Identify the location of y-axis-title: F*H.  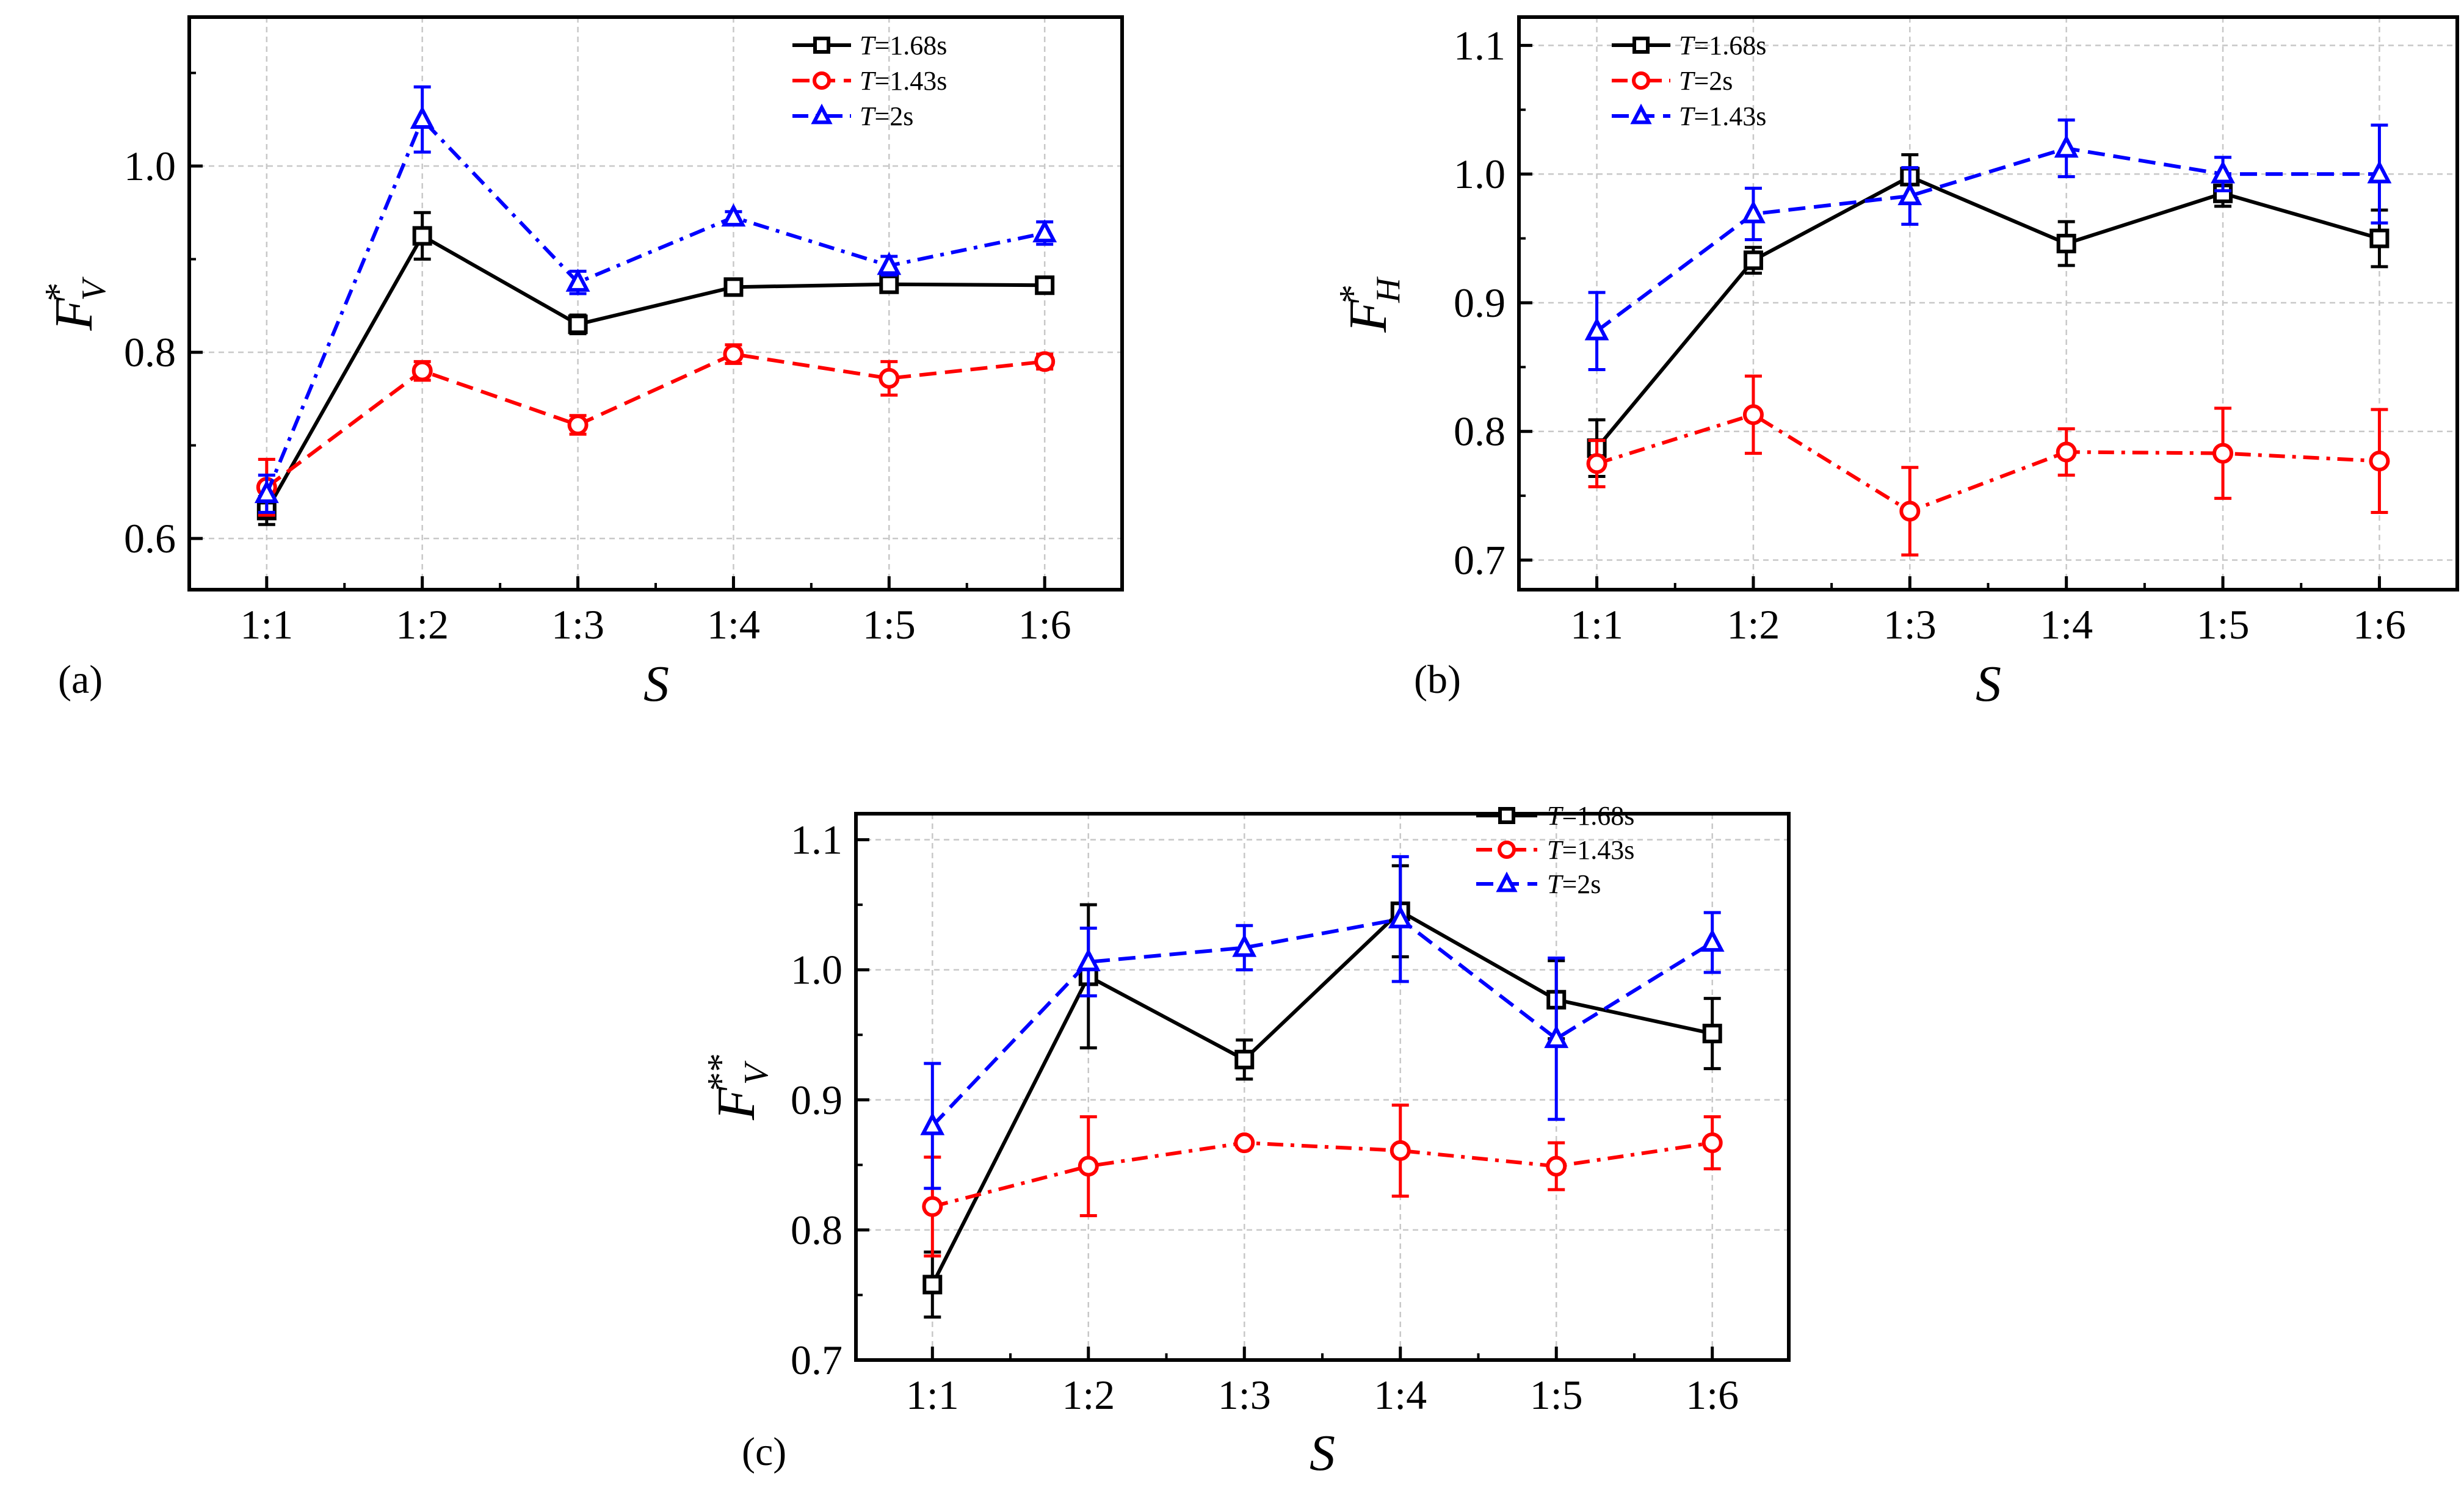
(1369, 305).